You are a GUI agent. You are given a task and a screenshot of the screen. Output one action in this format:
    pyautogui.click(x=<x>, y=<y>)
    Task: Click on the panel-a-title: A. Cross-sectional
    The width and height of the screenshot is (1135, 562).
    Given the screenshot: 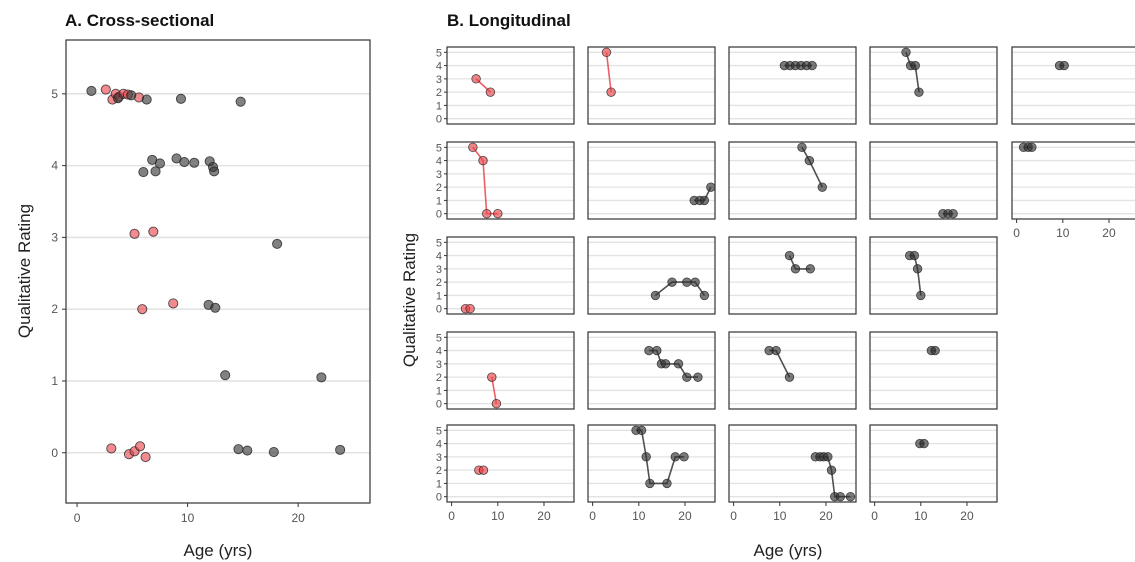 What is the action you would take?
    pyautogui.click(x=139, y=20)
    